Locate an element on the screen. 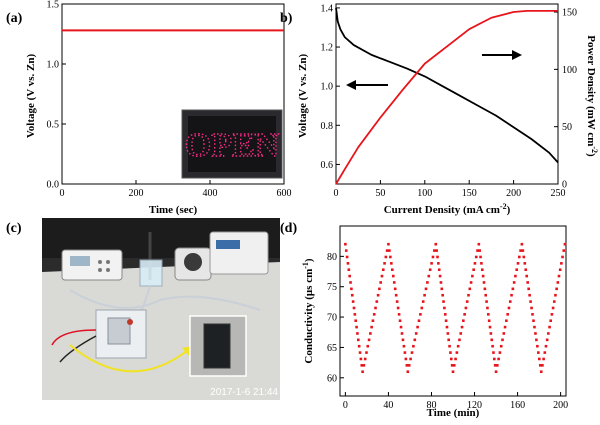 The height and width of the screenshot is (425, 600). panel-b-y2label: Power Density (mW cm-2) is located at coordinates (592, 96).